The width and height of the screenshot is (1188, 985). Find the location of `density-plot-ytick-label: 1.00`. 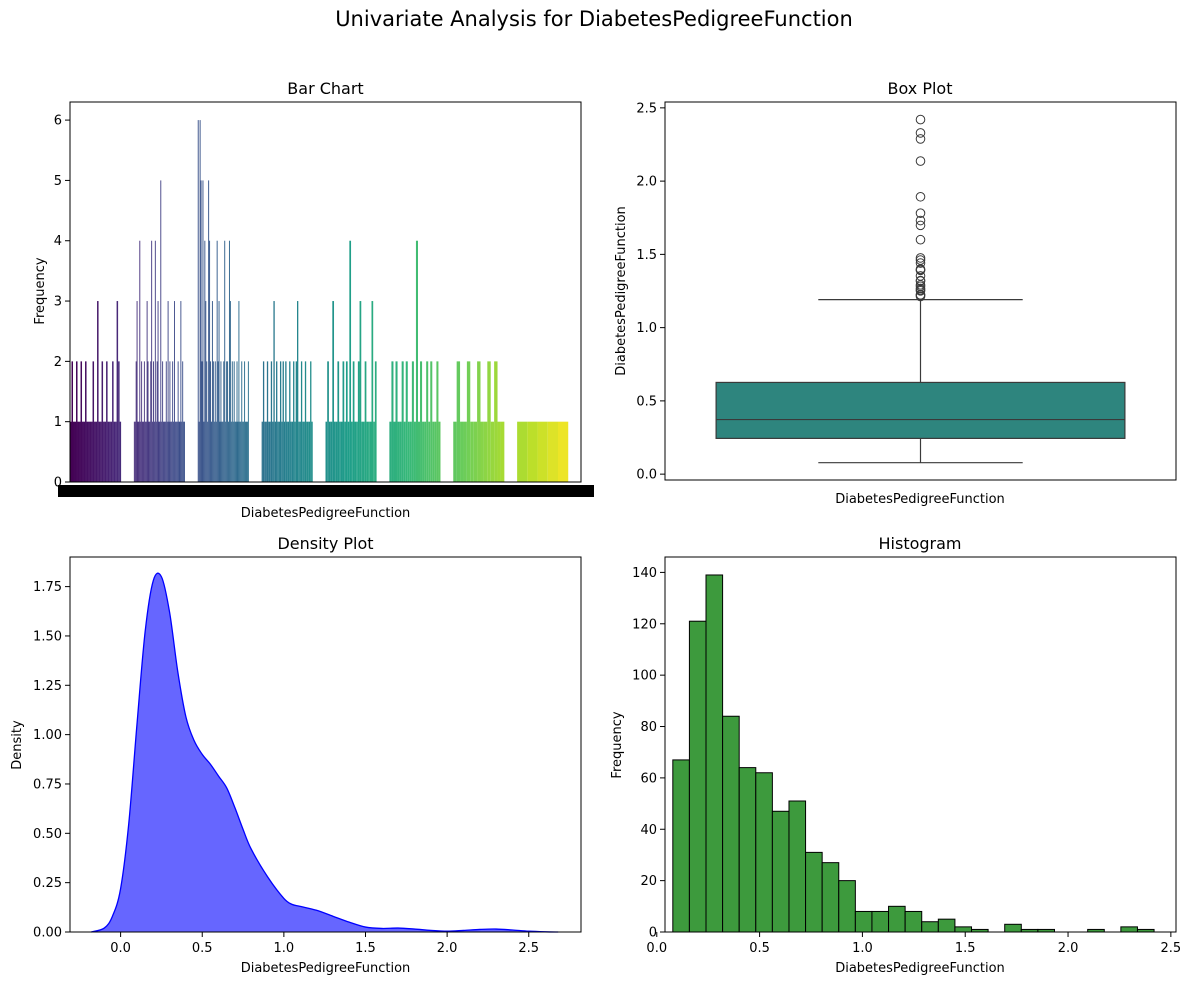

density-plot-ytick-label: 1.00 is located at coordinates (47, 735).